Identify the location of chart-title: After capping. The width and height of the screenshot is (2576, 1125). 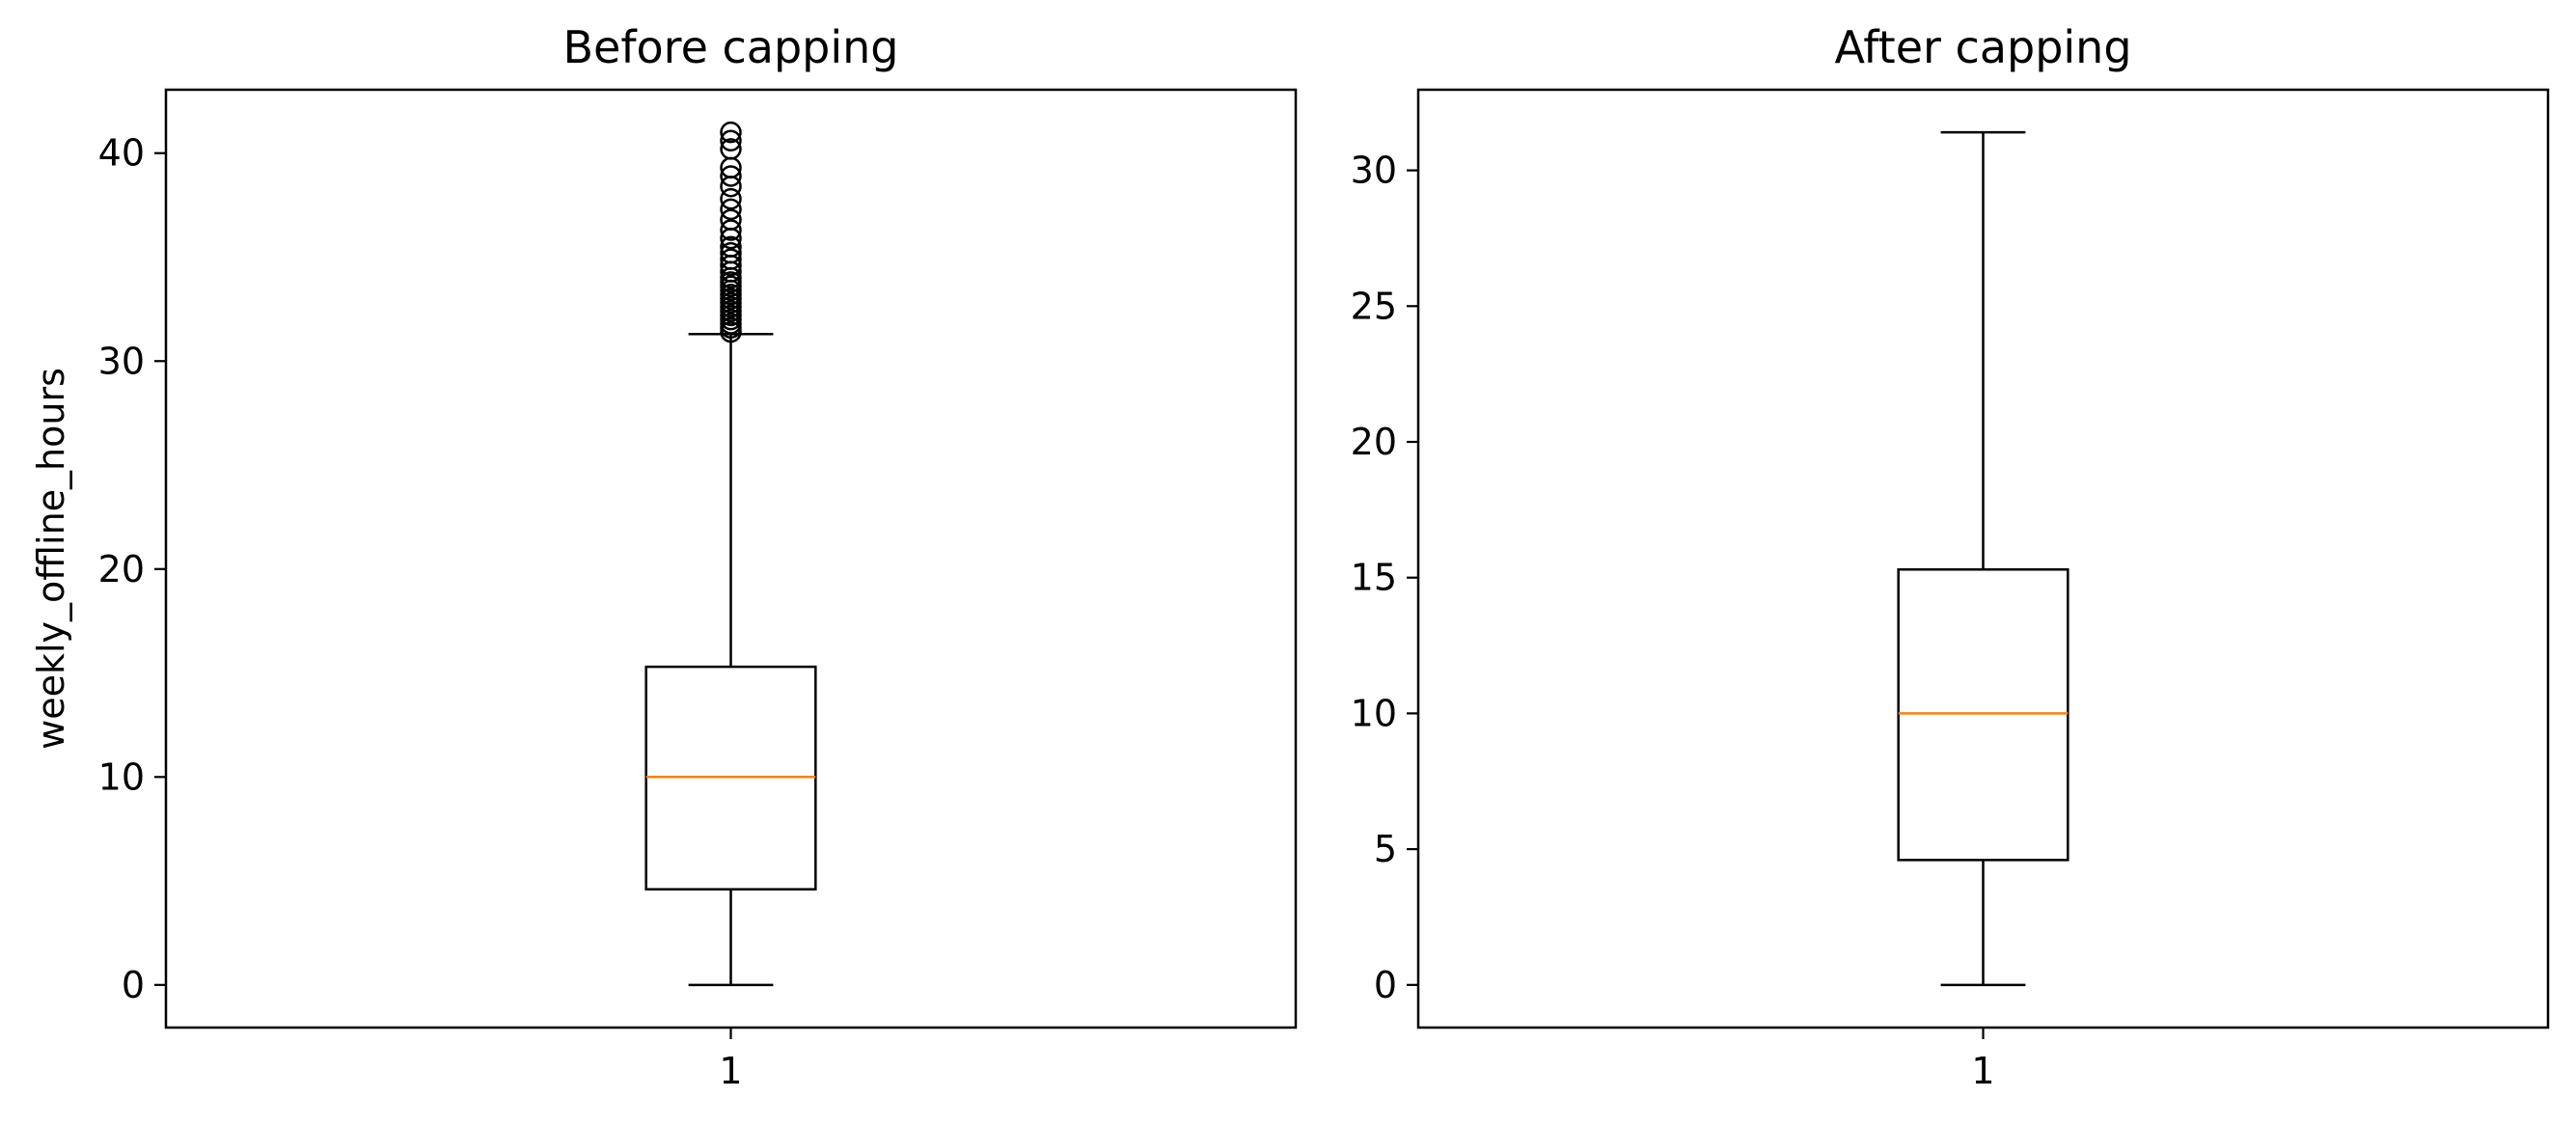
(1983, 47).